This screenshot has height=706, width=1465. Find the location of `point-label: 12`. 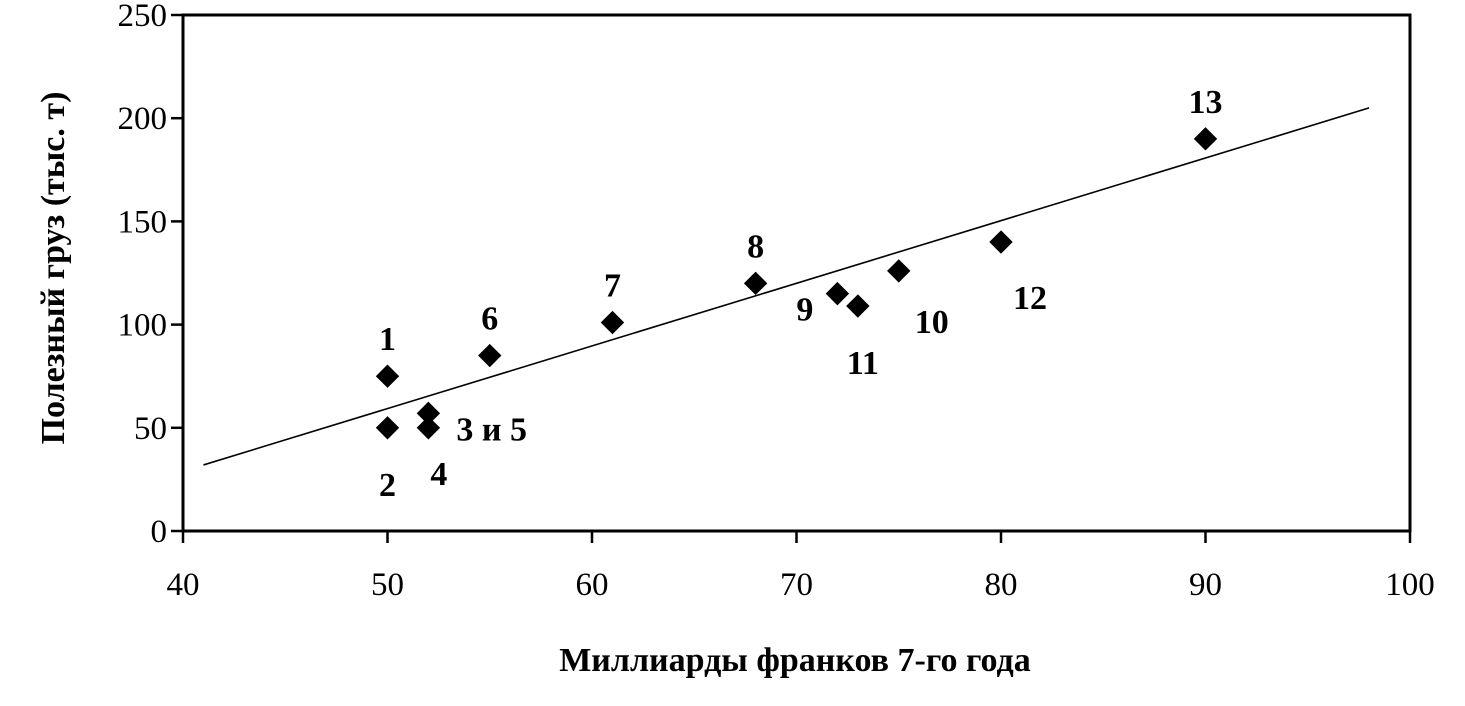

point-label: 12 is located at coordinates (1030, 298).